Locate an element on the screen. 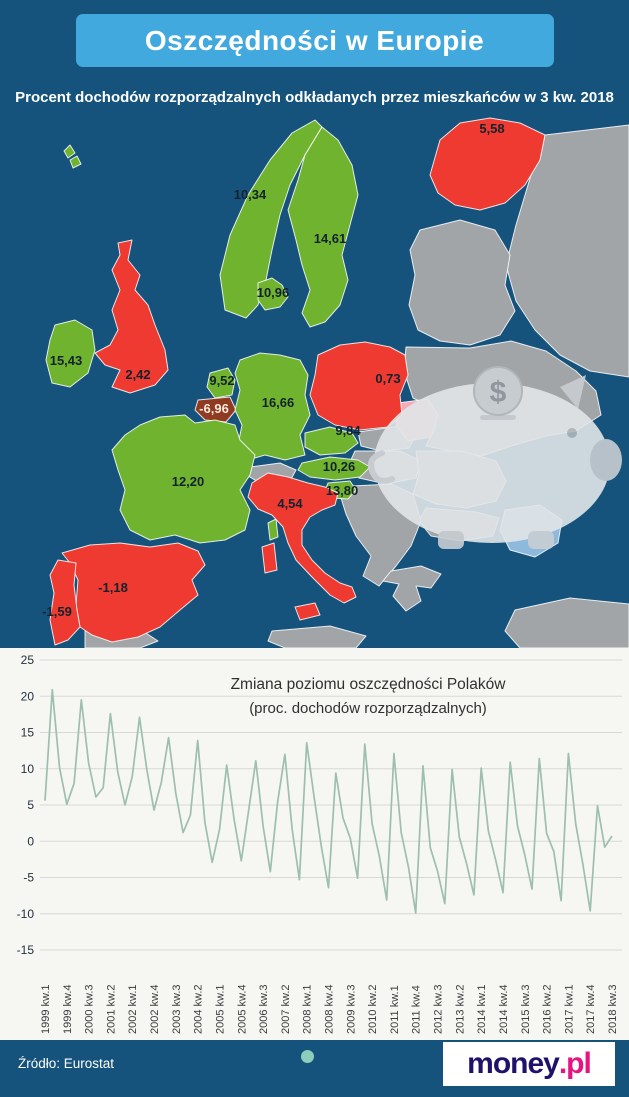 The image size is (629, 1097). y-axis-label: 15 is located at coordinates (28, 733).